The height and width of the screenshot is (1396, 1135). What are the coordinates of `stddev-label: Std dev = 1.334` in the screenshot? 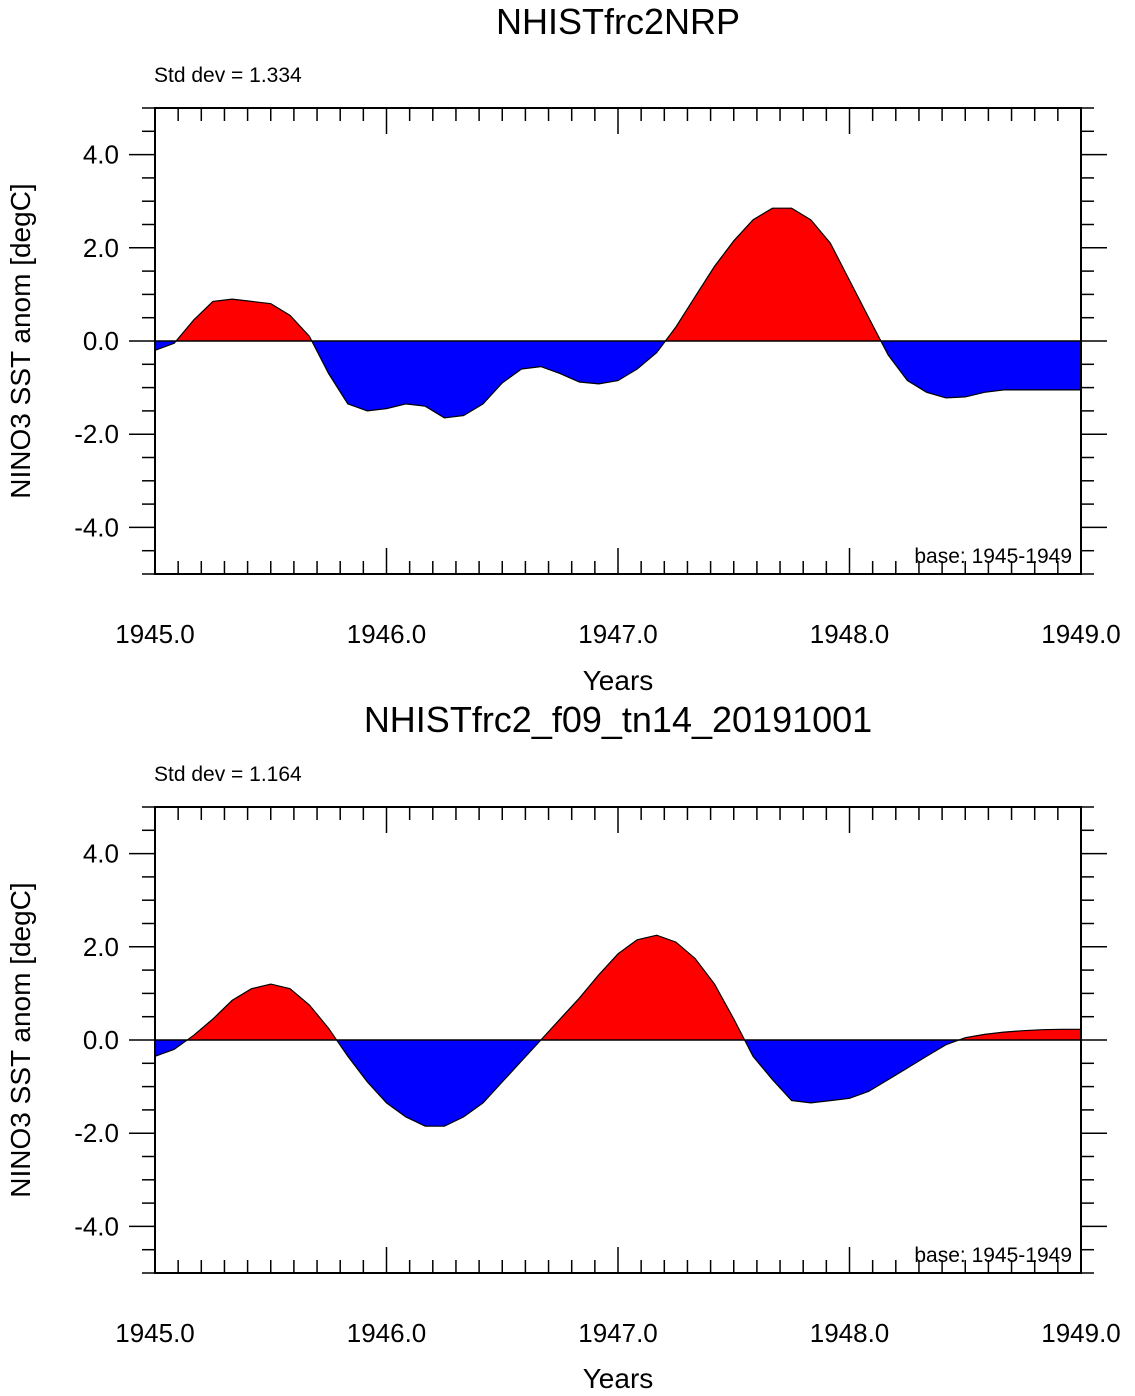 It's located at (228, 75).